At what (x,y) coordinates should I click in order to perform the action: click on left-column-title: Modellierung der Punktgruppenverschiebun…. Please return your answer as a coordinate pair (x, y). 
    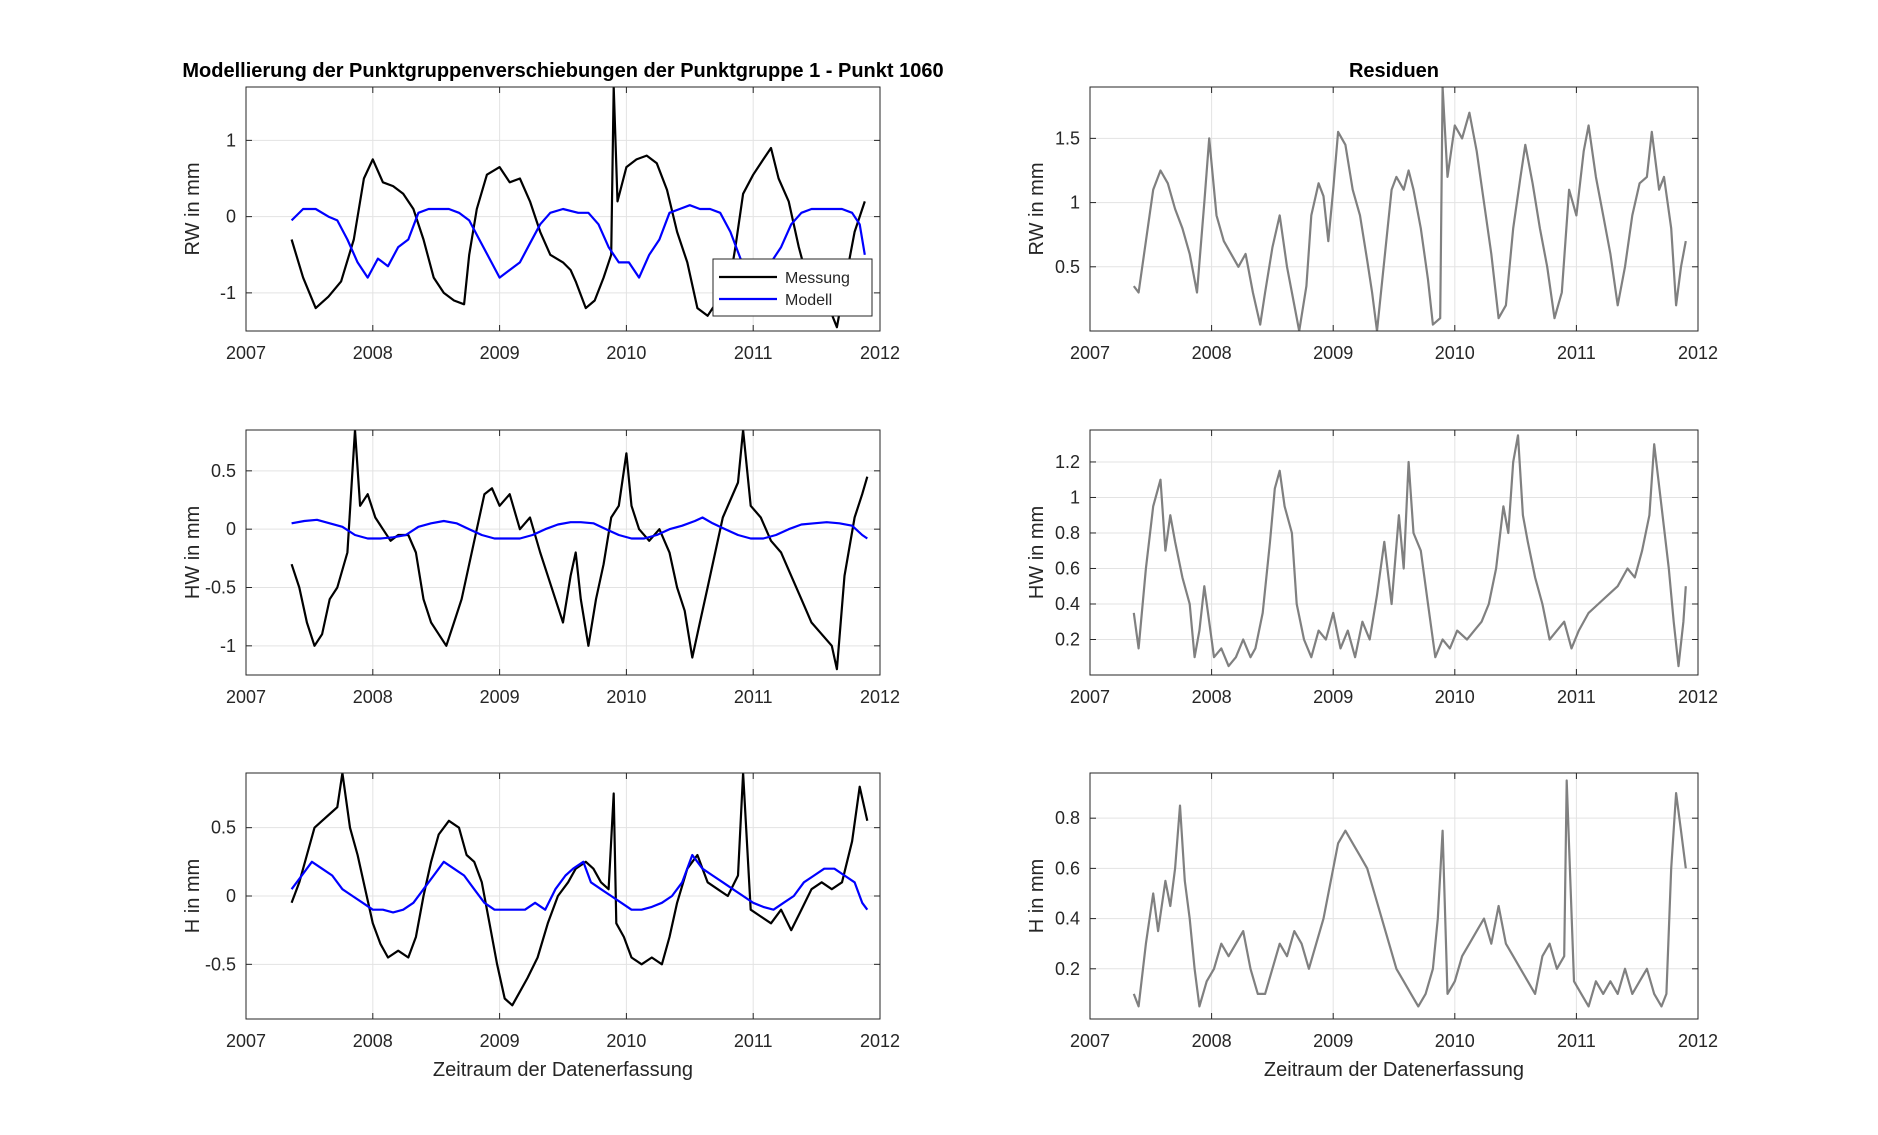
    Looking at the image, I should click on (562, 71).